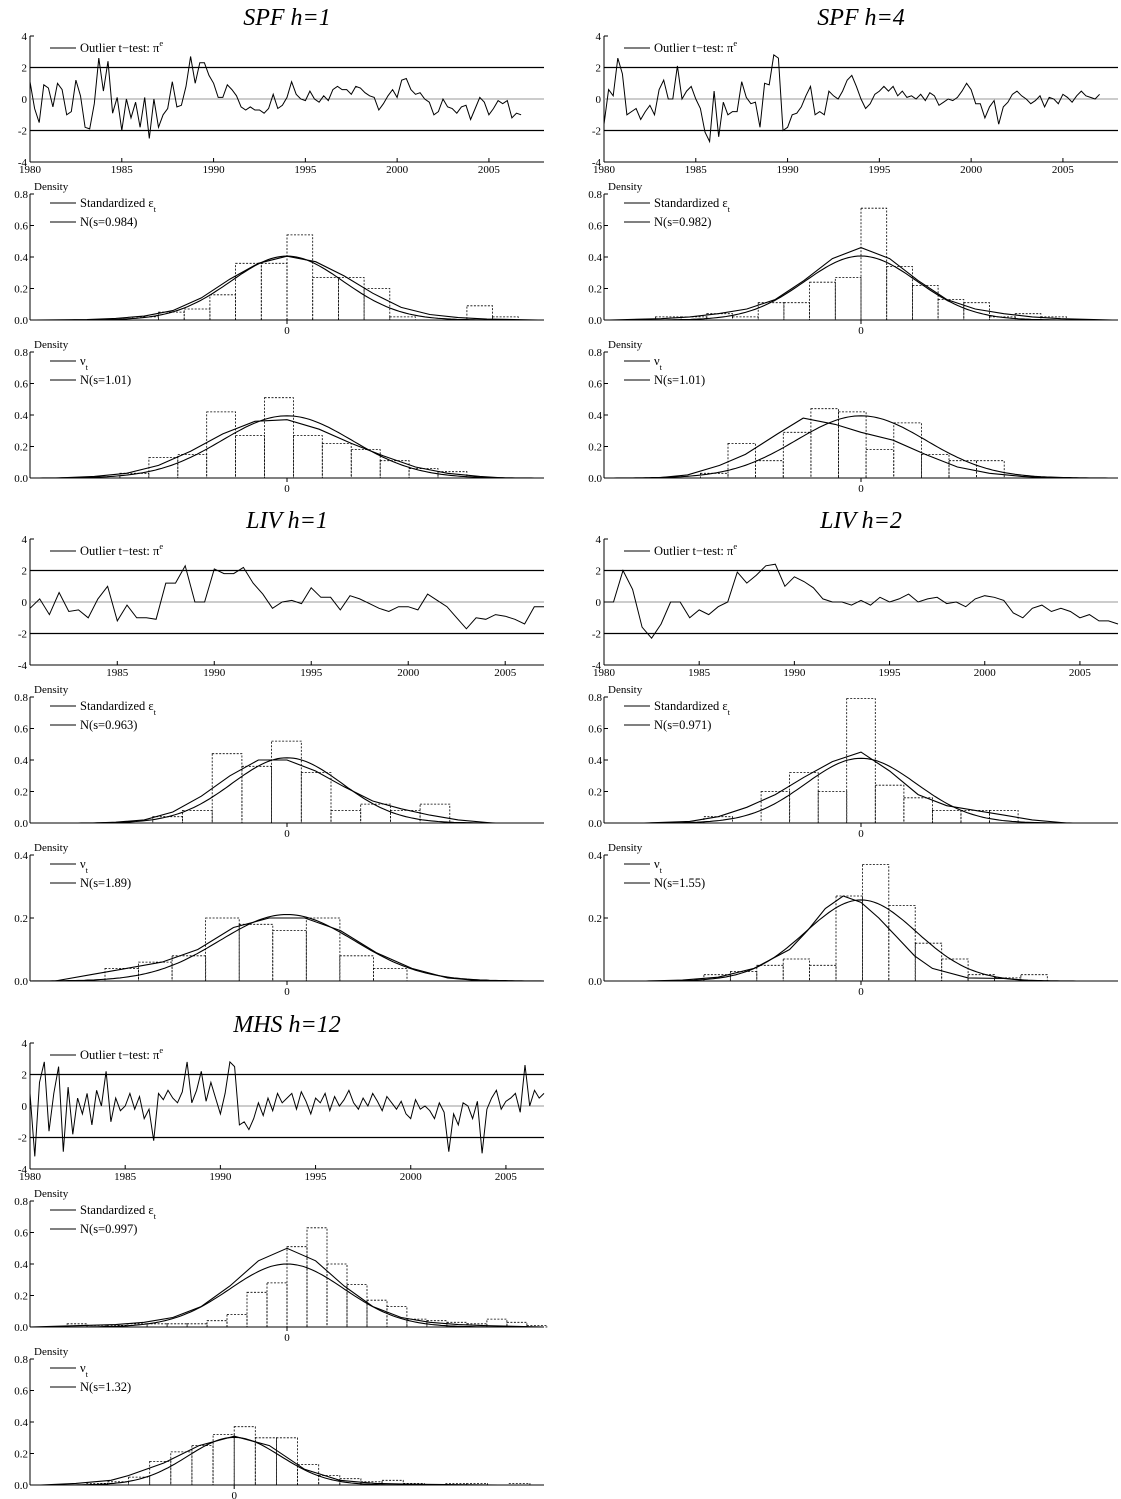 The width and height of the screenshot is (1121, 1499). I want to click on nu-histogram-plot: 0.0 0.2 0.4 0.6 0.8 Density 0 νtN(s=1.32), so click(279, 1422).